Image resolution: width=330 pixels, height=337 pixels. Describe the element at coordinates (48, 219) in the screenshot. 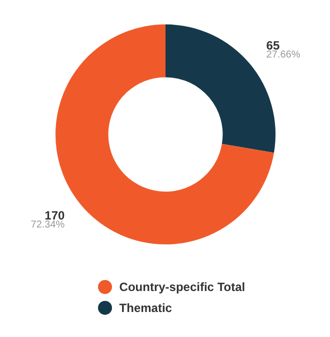

I see `data-label: 170 72.34%` at that location.